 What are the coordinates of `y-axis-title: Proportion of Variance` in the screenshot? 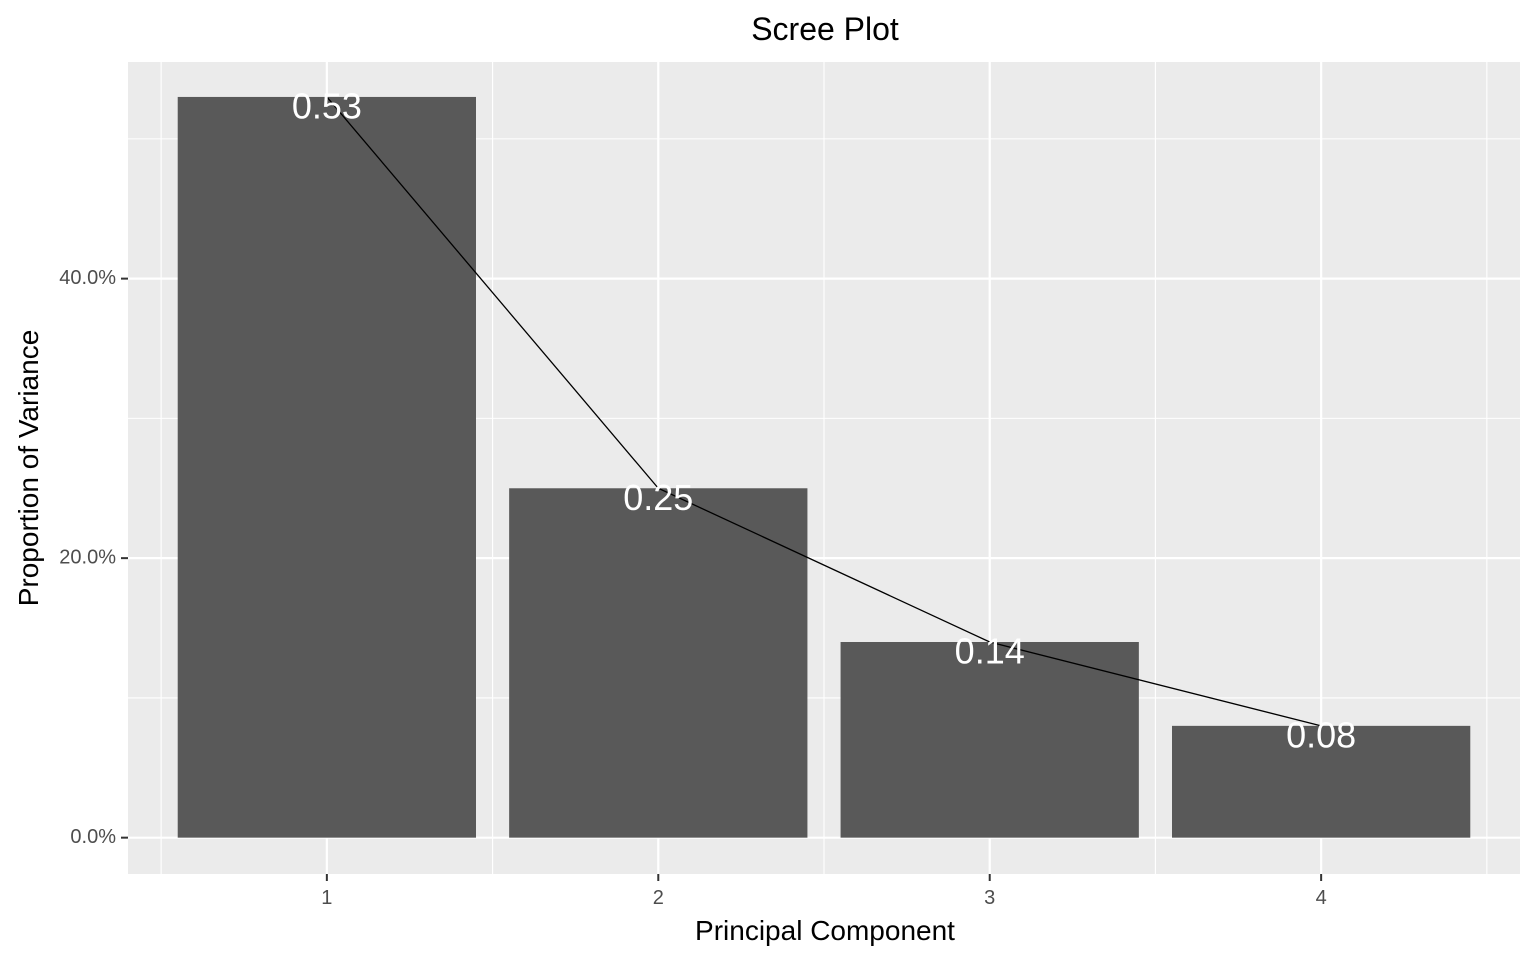 It's located at (28, 468).